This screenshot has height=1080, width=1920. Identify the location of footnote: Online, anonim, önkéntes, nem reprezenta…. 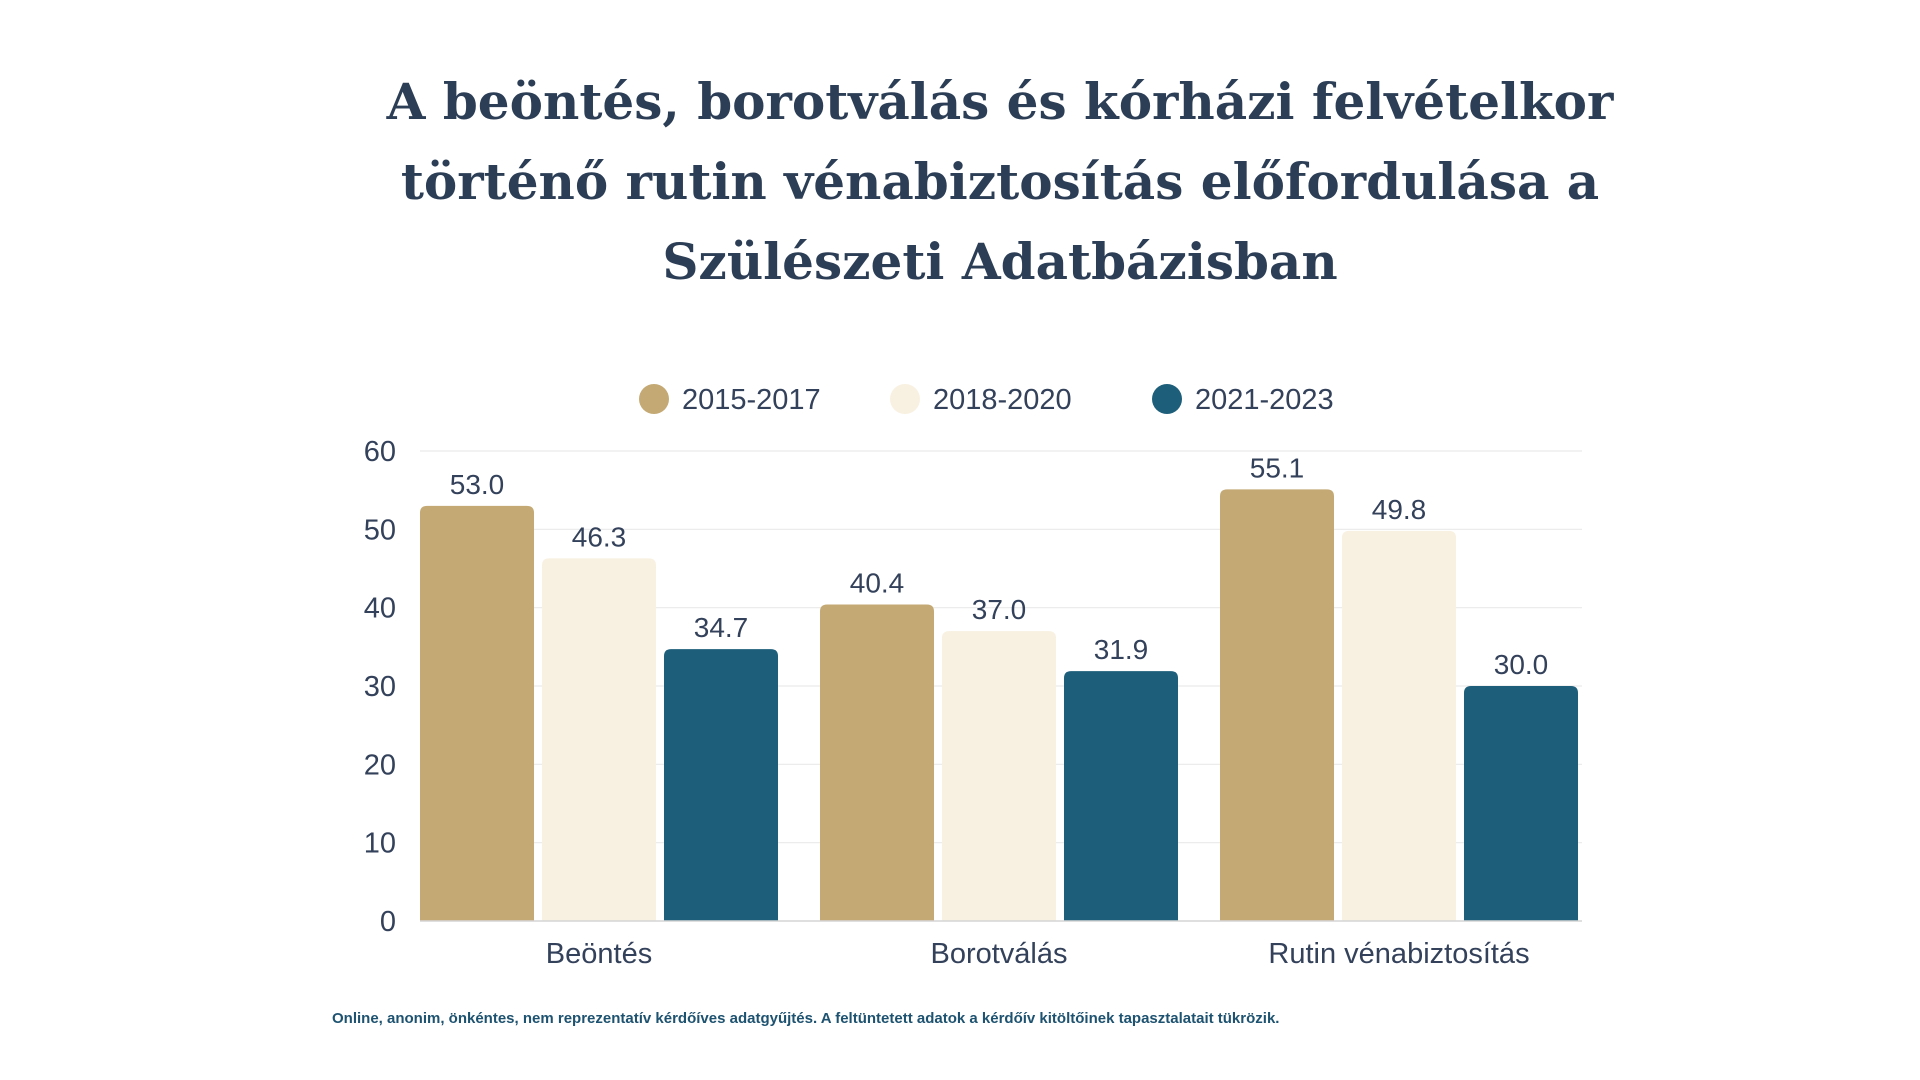
(806, 1018).